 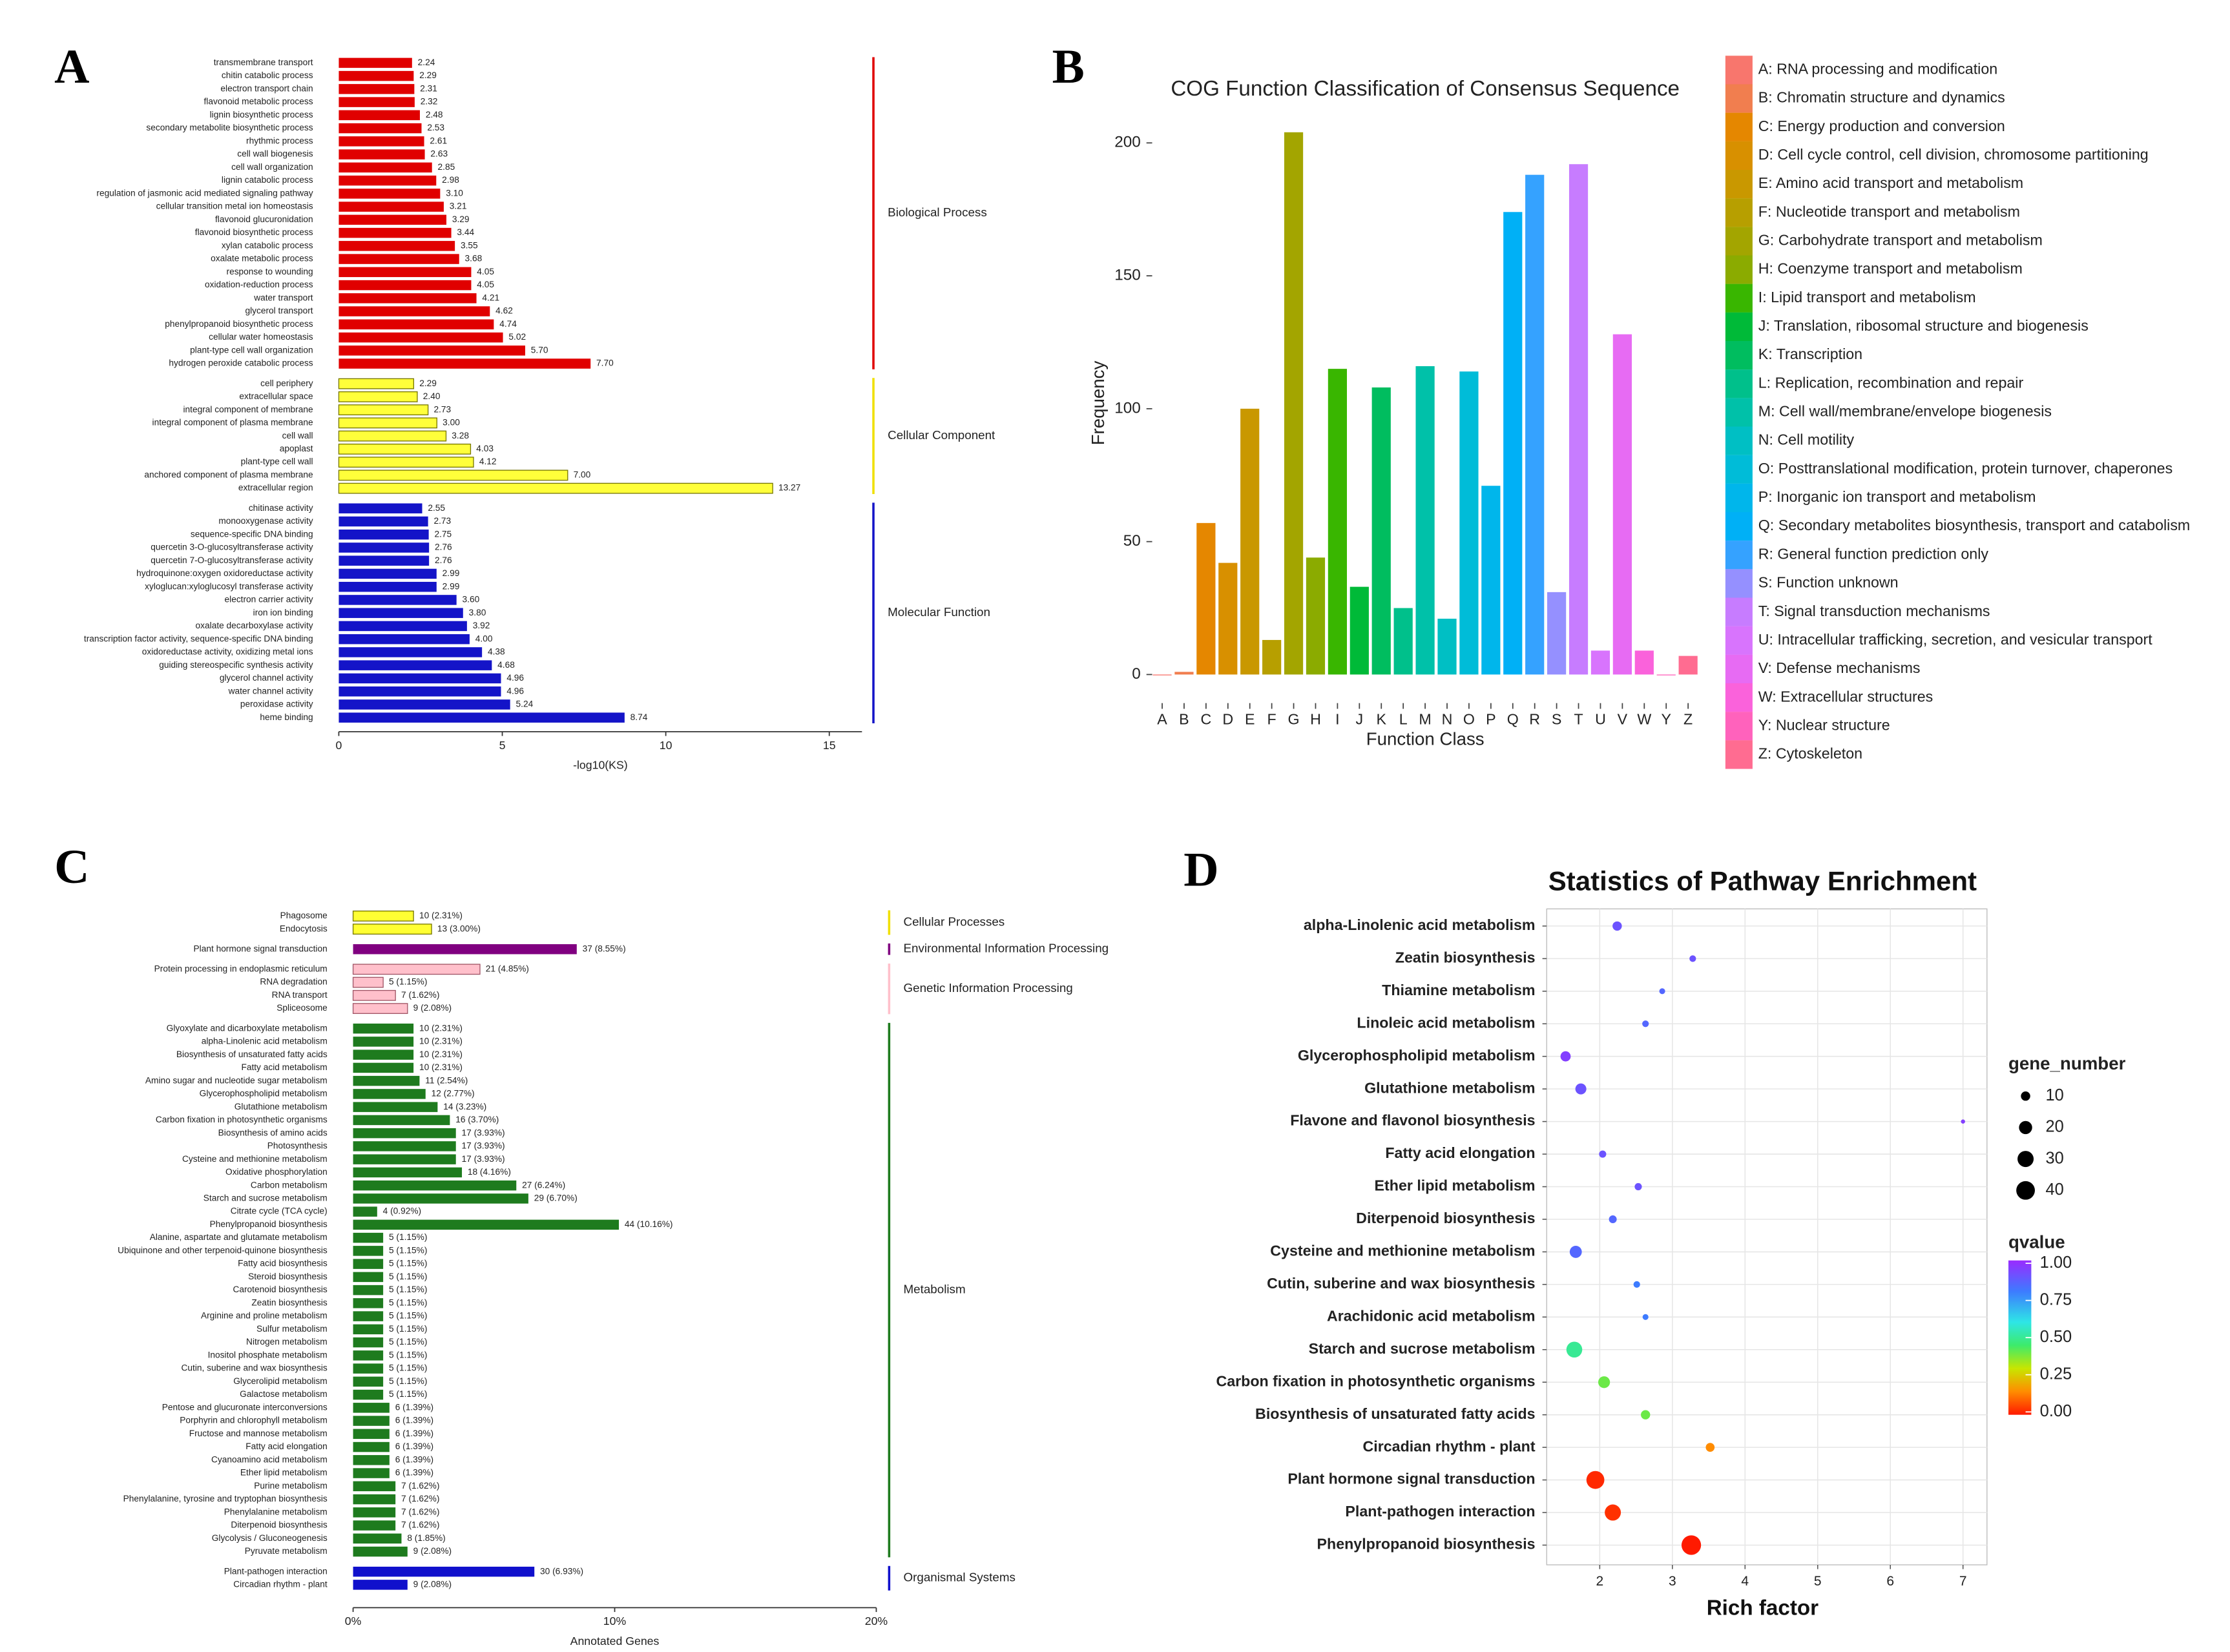 What do you see at coordinates (1411, 1479) in the screenshot?
I see `y-tick-label: Plant hormone signal transduction` at bounding box center [1411, 1479].